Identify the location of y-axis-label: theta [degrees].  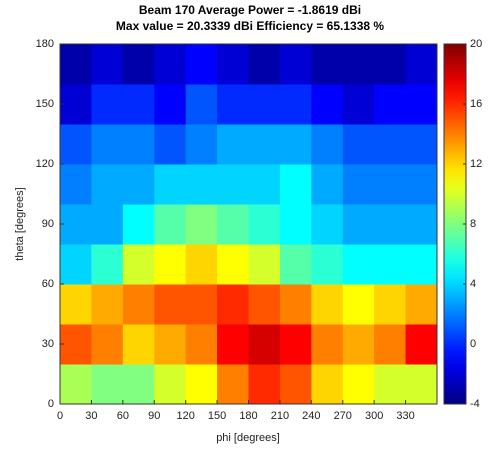
(20, 223).